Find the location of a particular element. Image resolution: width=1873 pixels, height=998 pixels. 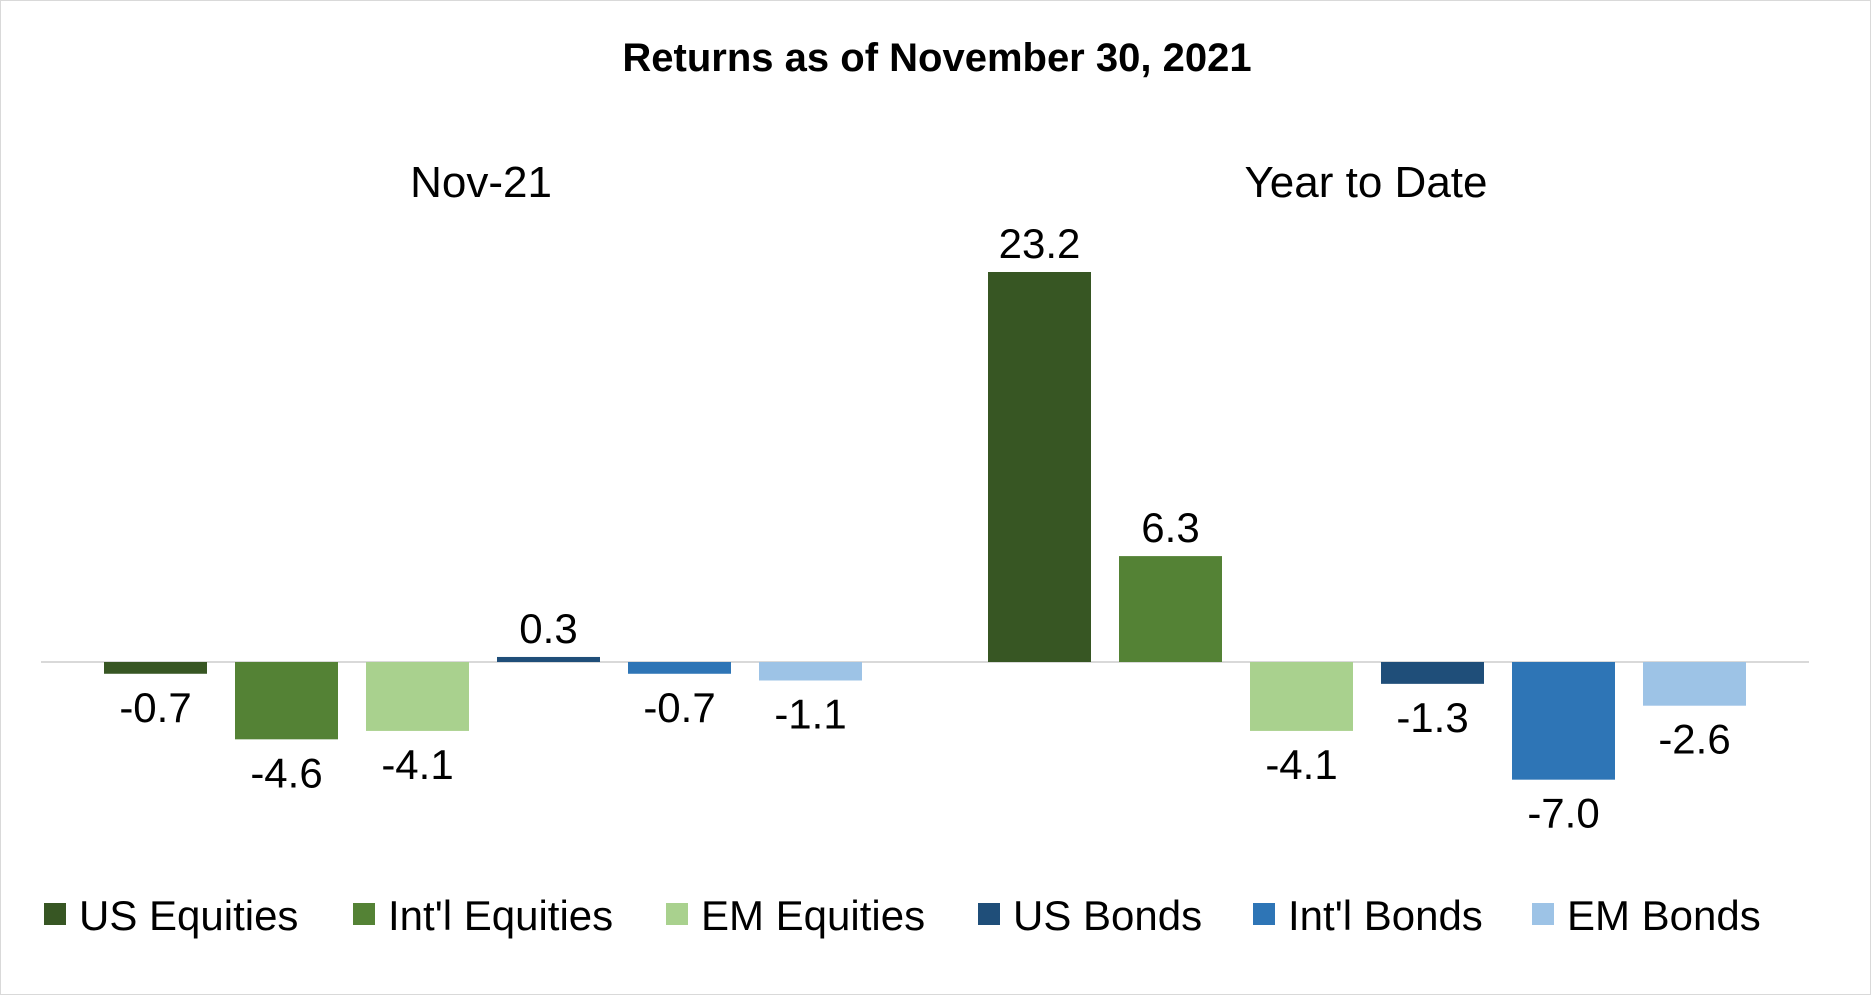

legend-swatch-int-l-bonds is located at coordinates (1264, 914).